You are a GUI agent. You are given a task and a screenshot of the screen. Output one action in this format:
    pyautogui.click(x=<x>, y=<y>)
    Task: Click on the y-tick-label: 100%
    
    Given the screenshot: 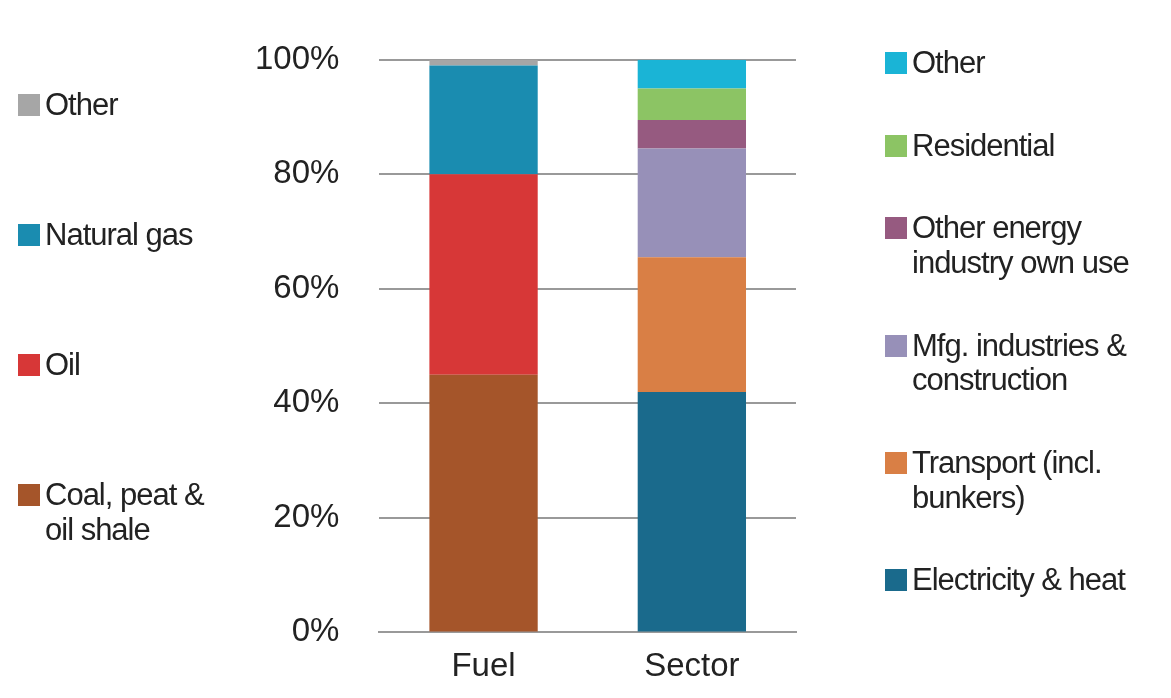 What is the action you would take?
    pyautogui.click(x=297, y=57)
    